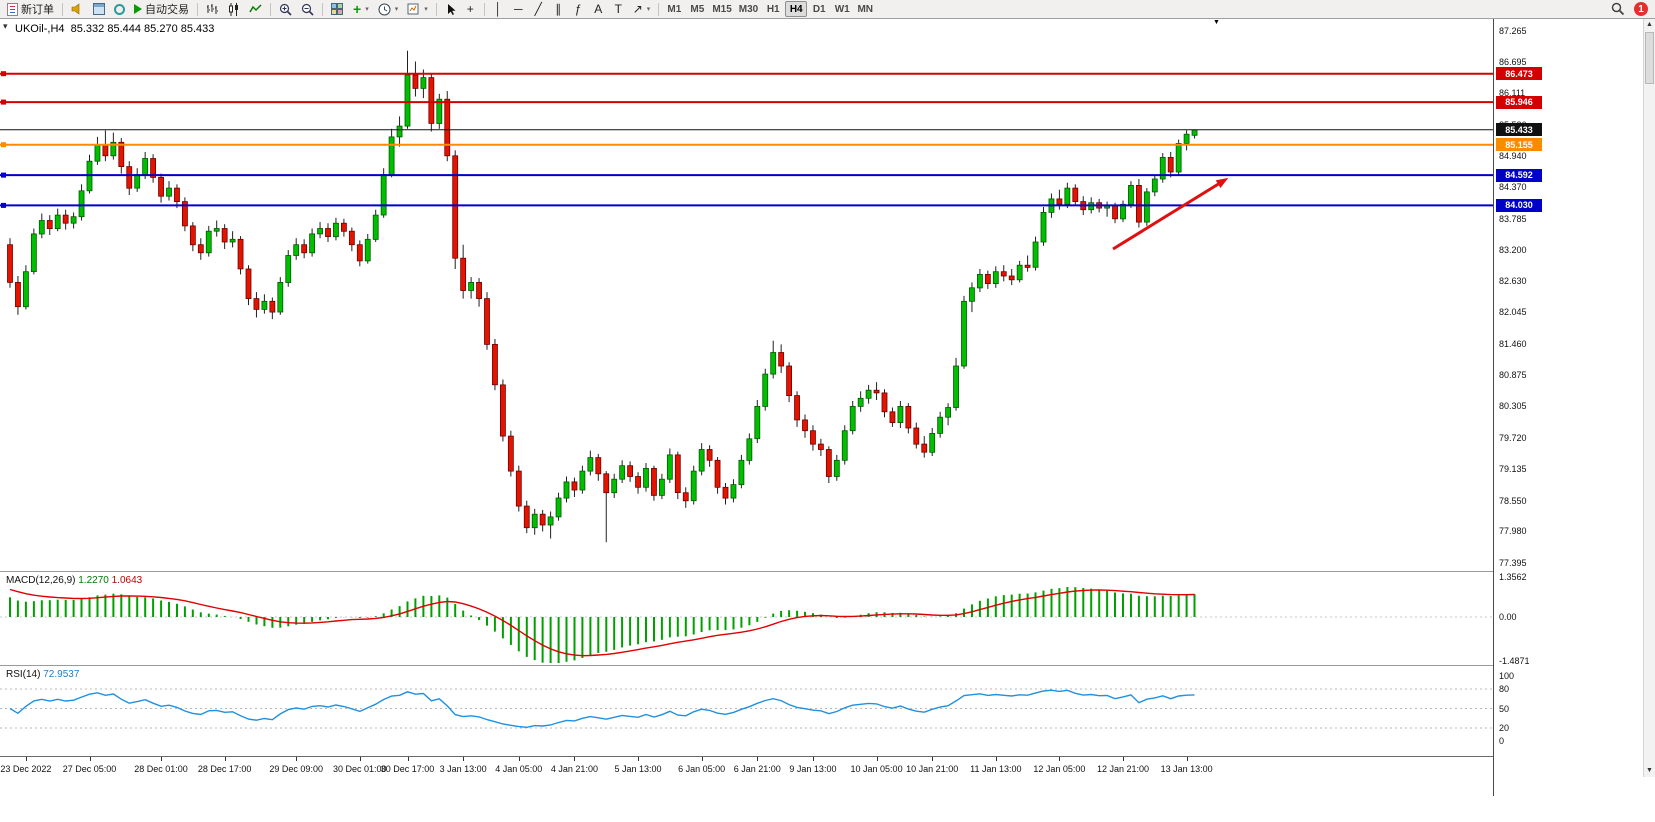 The image size is (1655, 822). What do you see at coordinates (498, 9) in the screenshot?
I see `vertical-line-tool-button: │` at bounding box center [498, 9].